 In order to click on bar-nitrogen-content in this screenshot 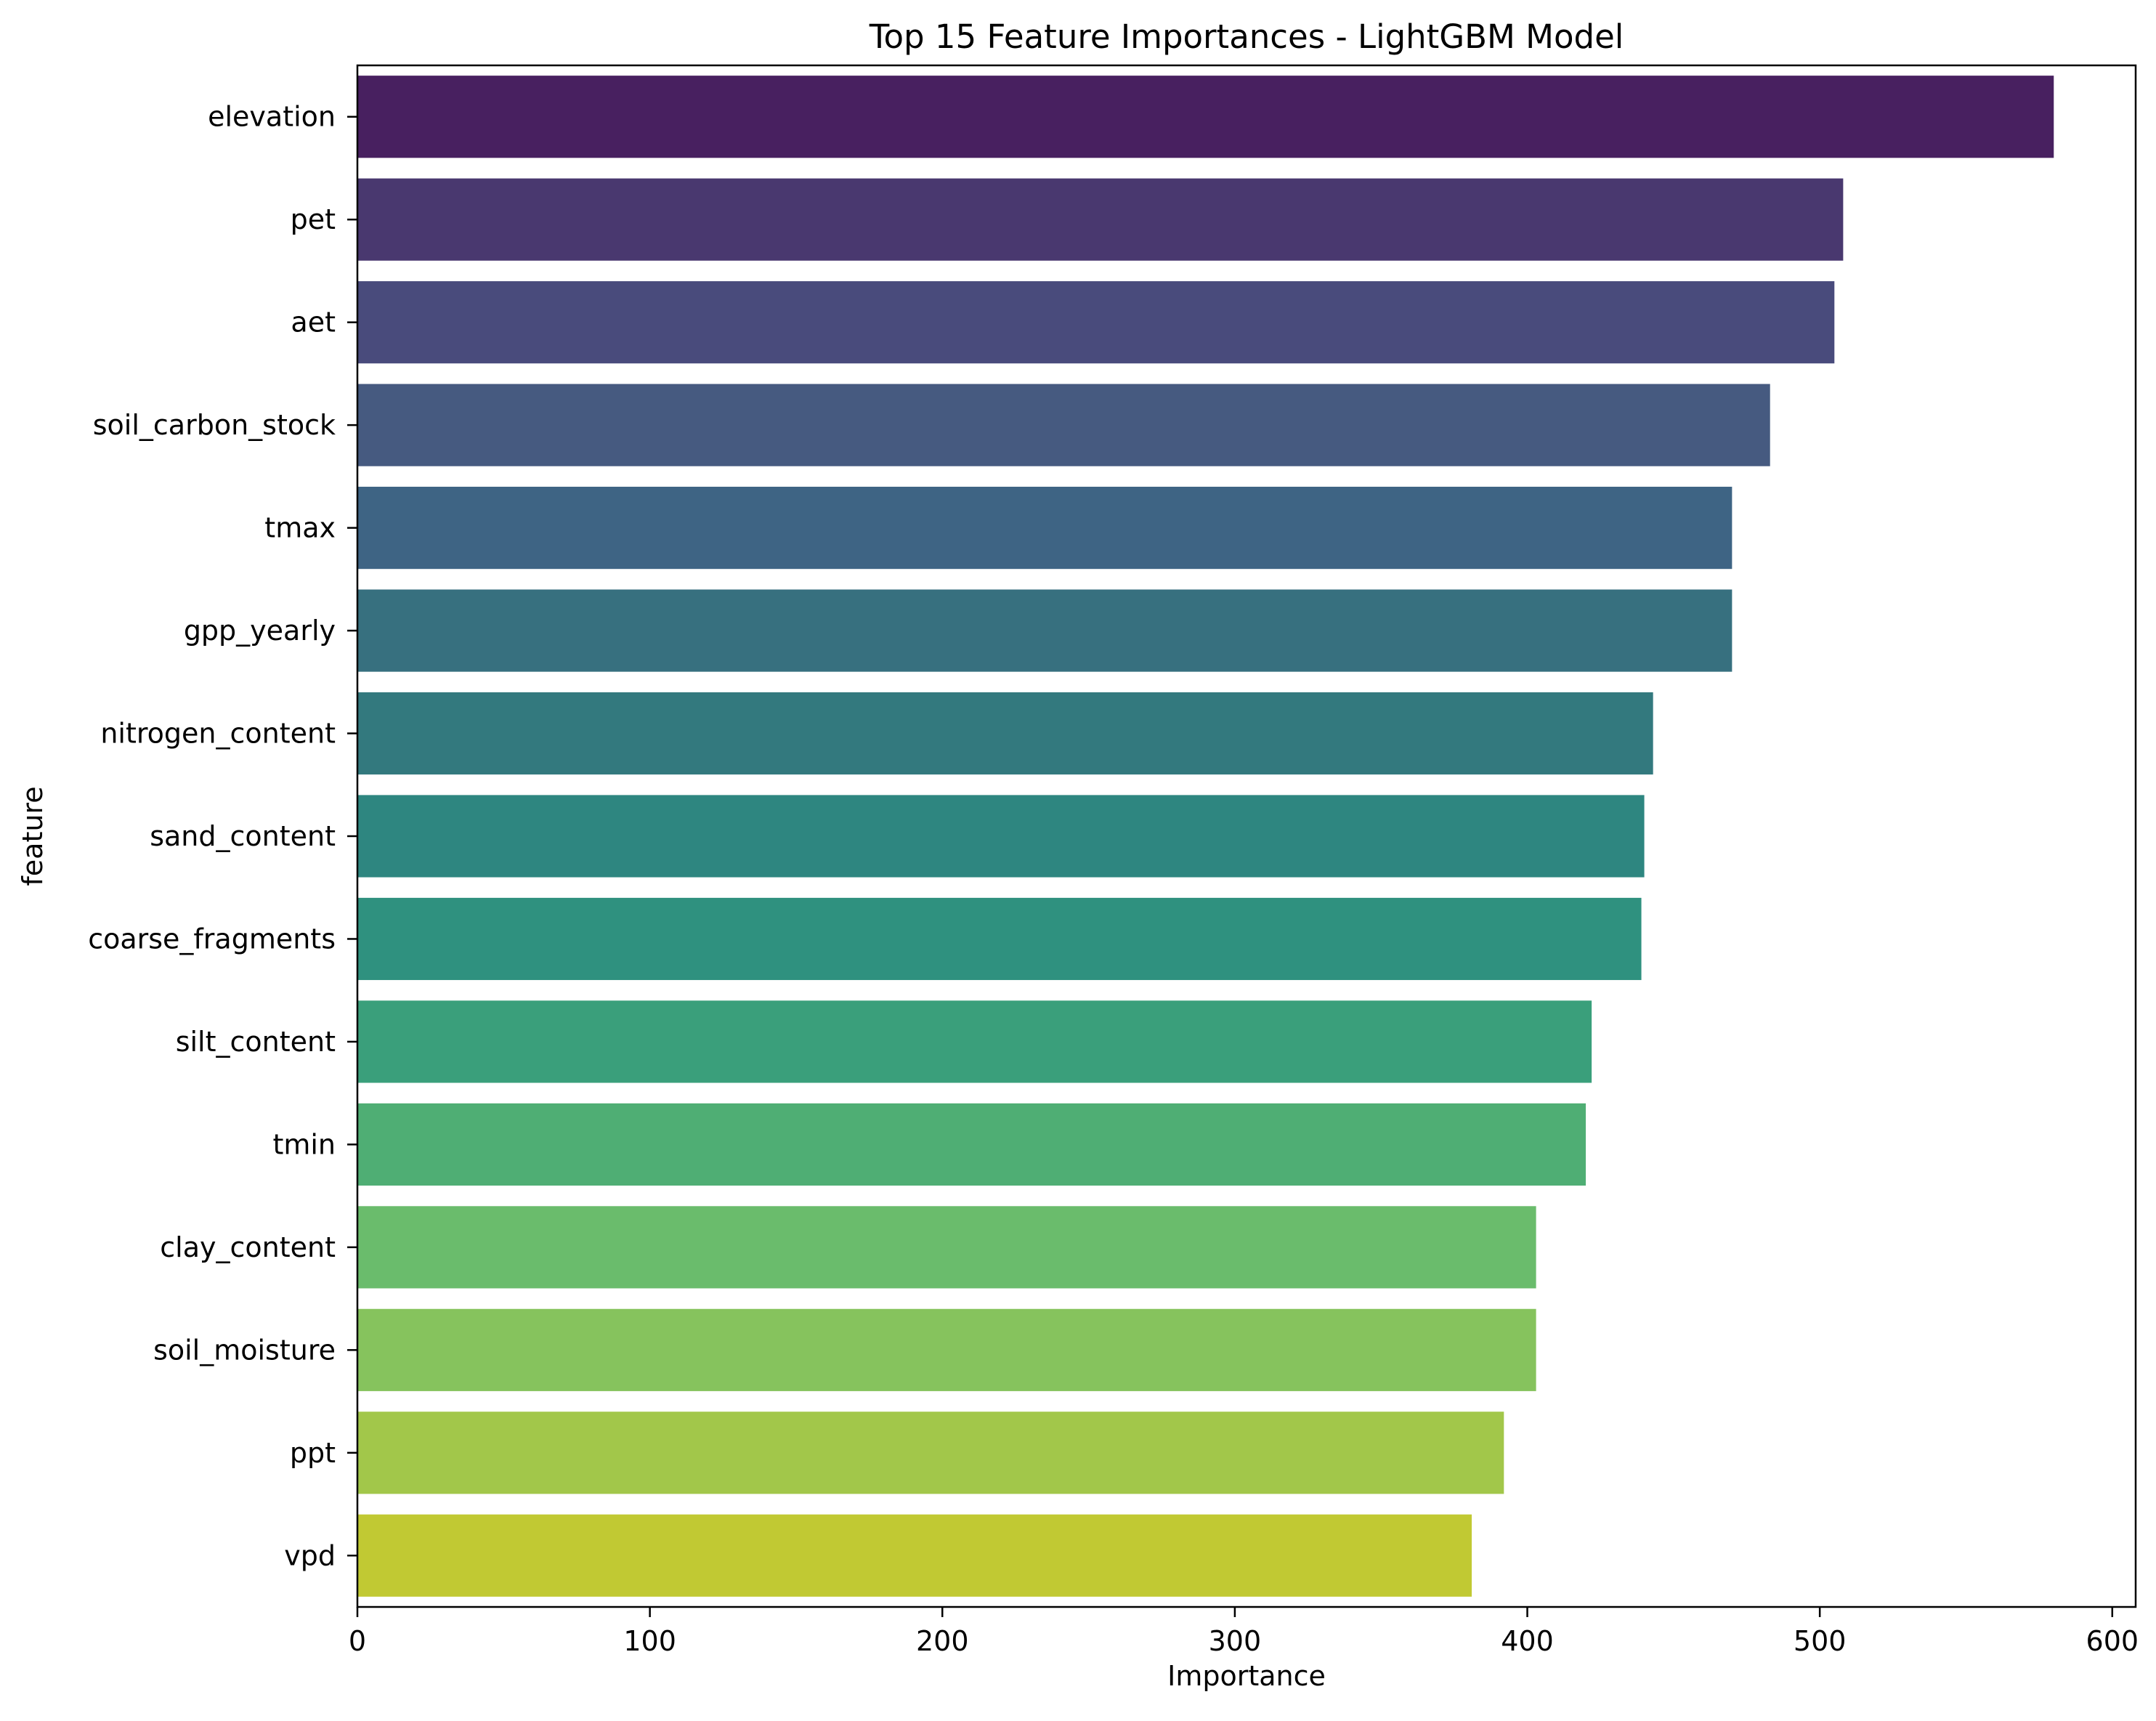, I will do `click(1005, 734)`.